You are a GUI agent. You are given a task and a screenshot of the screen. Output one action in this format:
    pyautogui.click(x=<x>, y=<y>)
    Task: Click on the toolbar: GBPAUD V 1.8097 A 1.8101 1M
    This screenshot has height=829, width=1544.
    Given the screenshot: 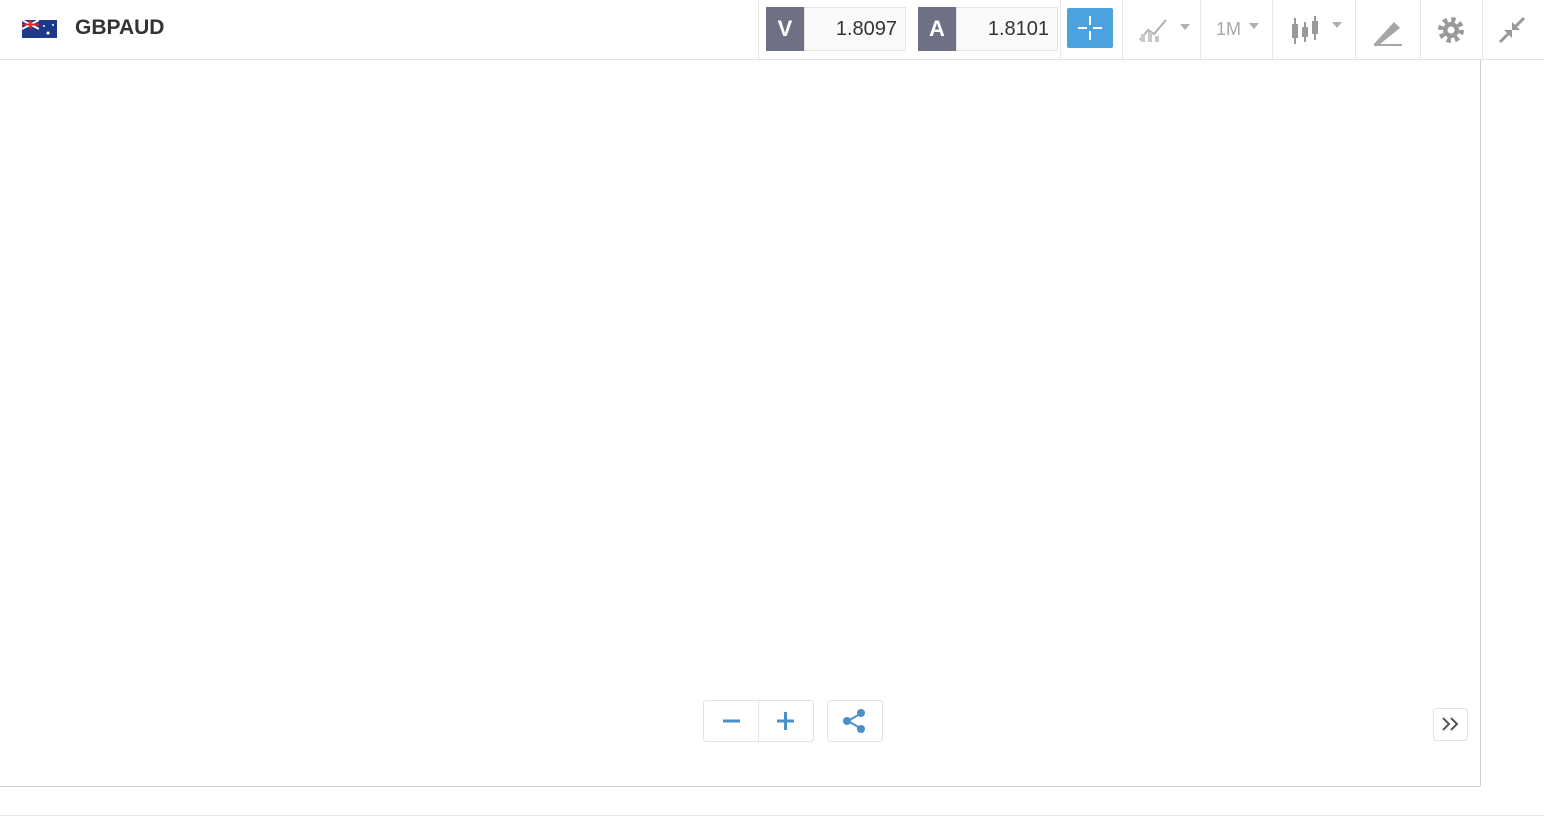 What is the action you would take?
    pyautogui.click(x=772, y=30)
    